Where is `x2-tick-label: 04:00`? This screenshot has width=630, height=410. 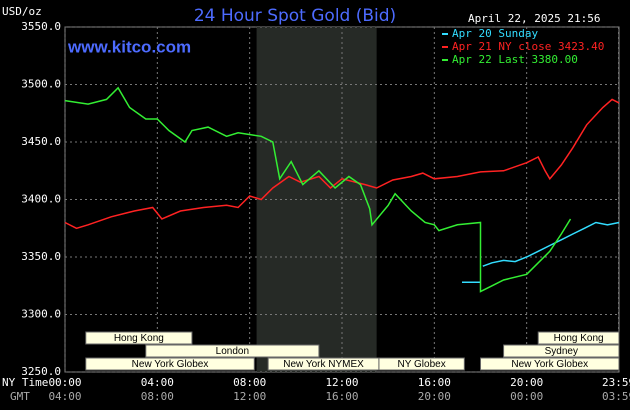
x2-tick-label: 04:00 is located at coordinates (64, 396).